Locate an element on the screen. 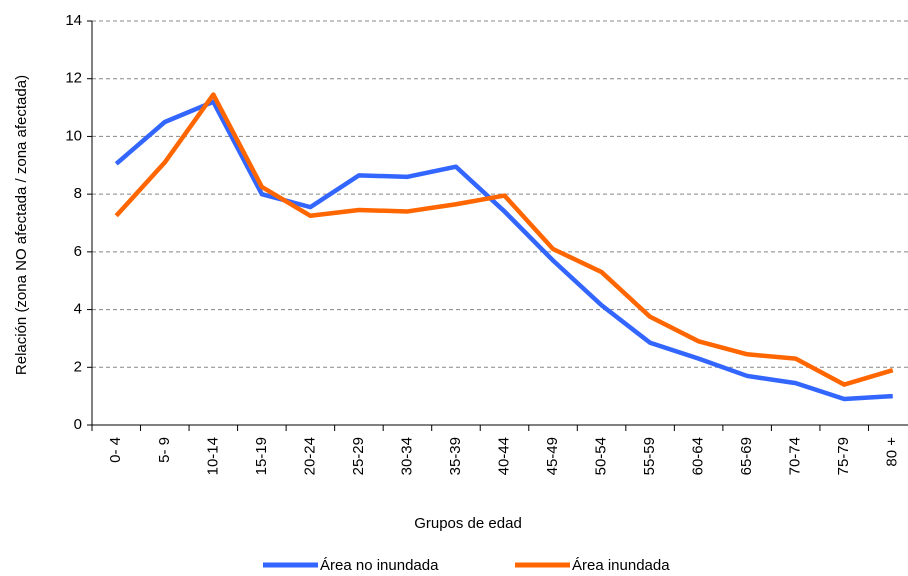  x-tick-label: 55-59 is located at coordinates (649, 456).